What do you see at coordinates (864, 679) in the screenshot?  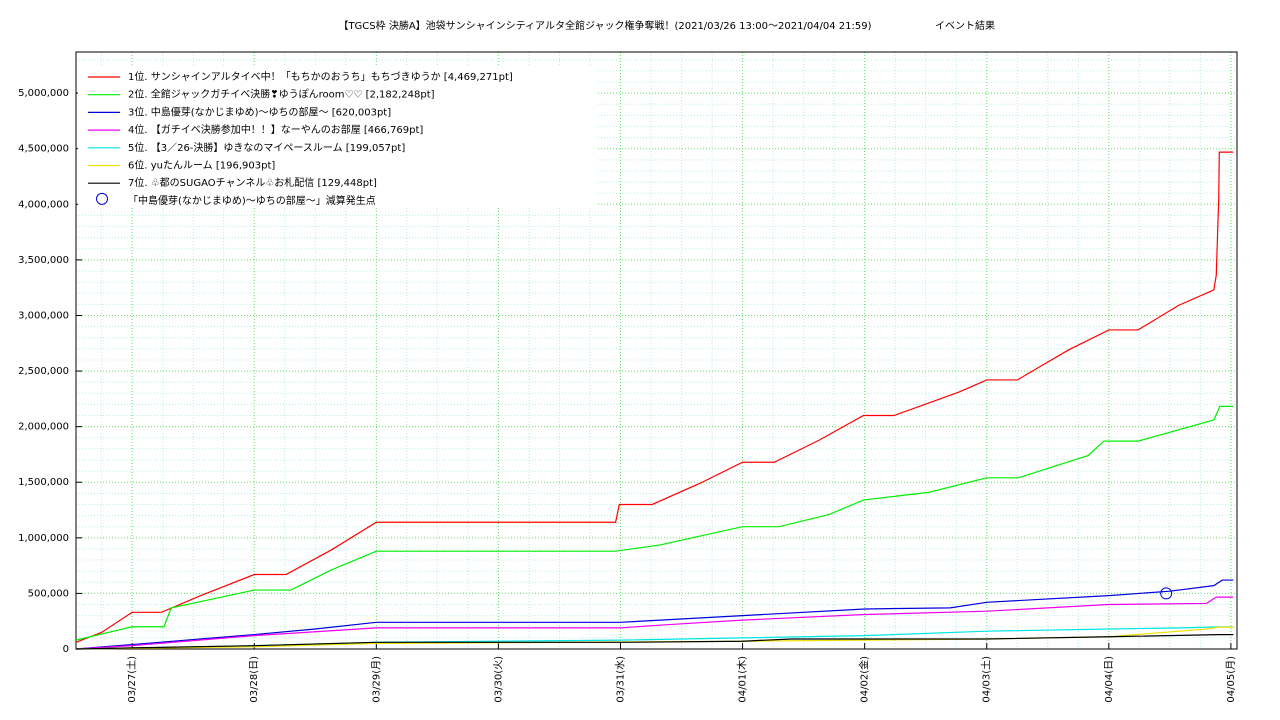 I see `x-tick-label: 04/02(金)` at bounding box center [864, 679].